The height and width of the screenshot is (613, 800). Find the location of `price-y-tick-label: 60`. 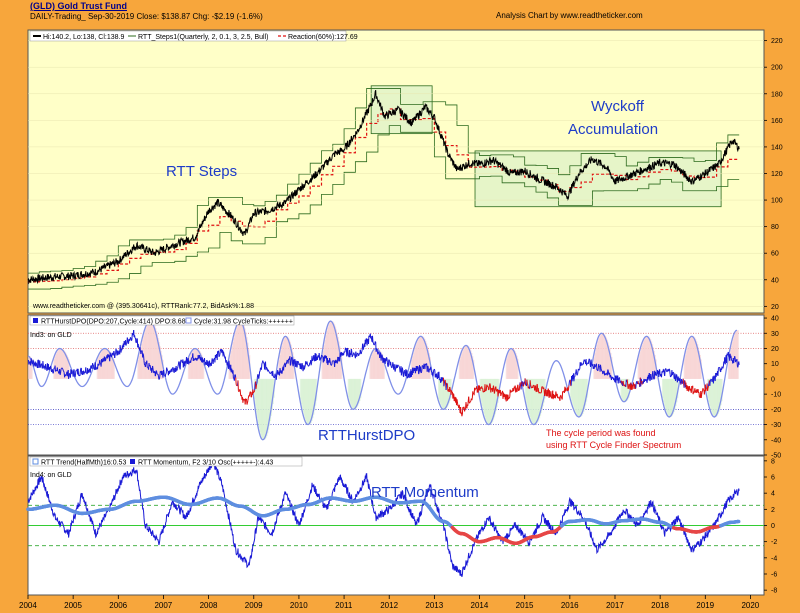

price-y-tick-label: 60 is located at coordinates (775, 254).